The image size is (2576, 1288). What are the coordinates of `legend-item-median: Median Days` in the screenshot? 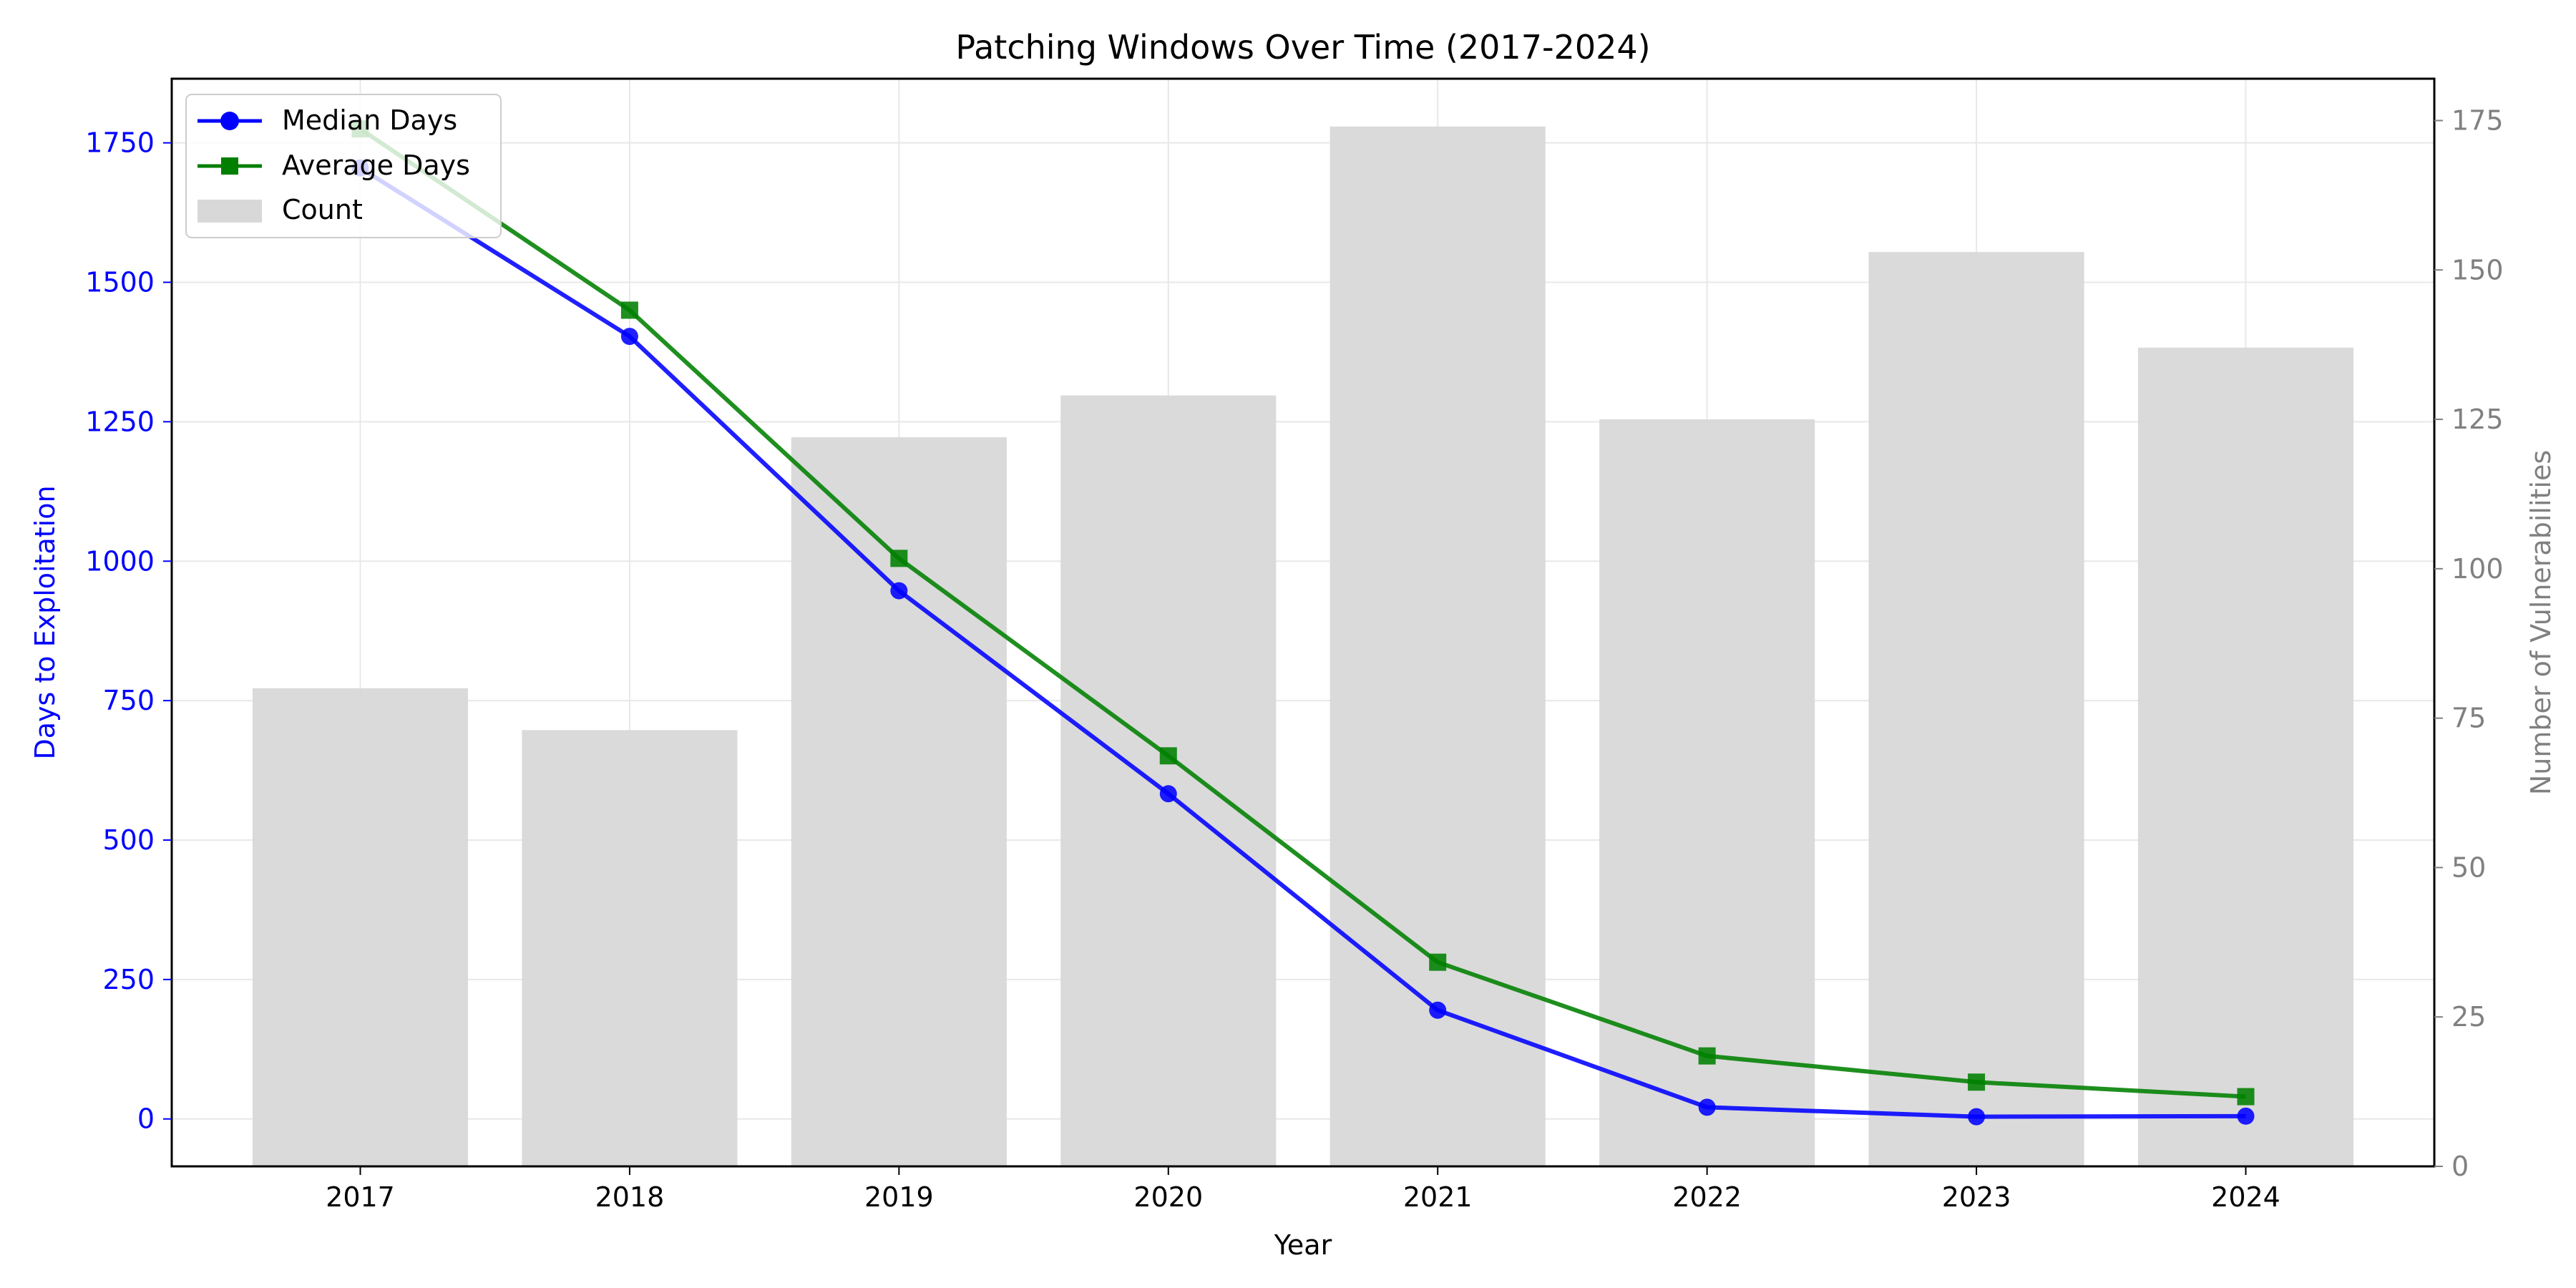 It's located at (327, 120).